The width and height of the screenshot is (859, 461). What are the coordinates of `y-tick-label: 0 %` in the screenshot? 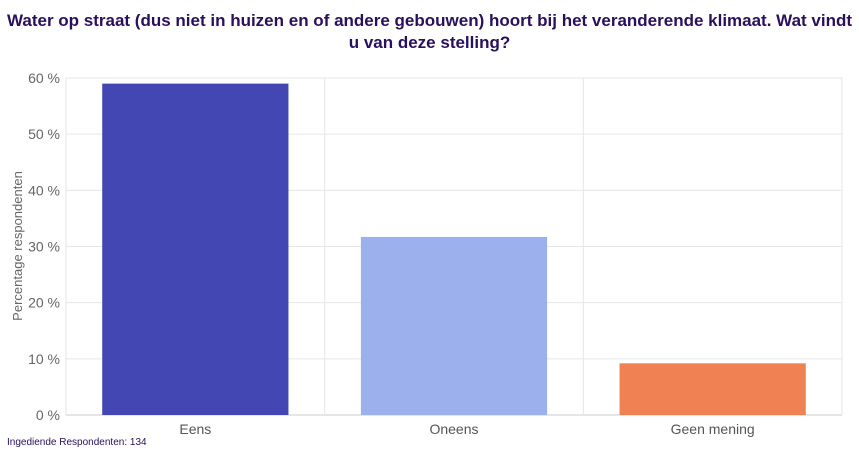 It's located at (48, 415).